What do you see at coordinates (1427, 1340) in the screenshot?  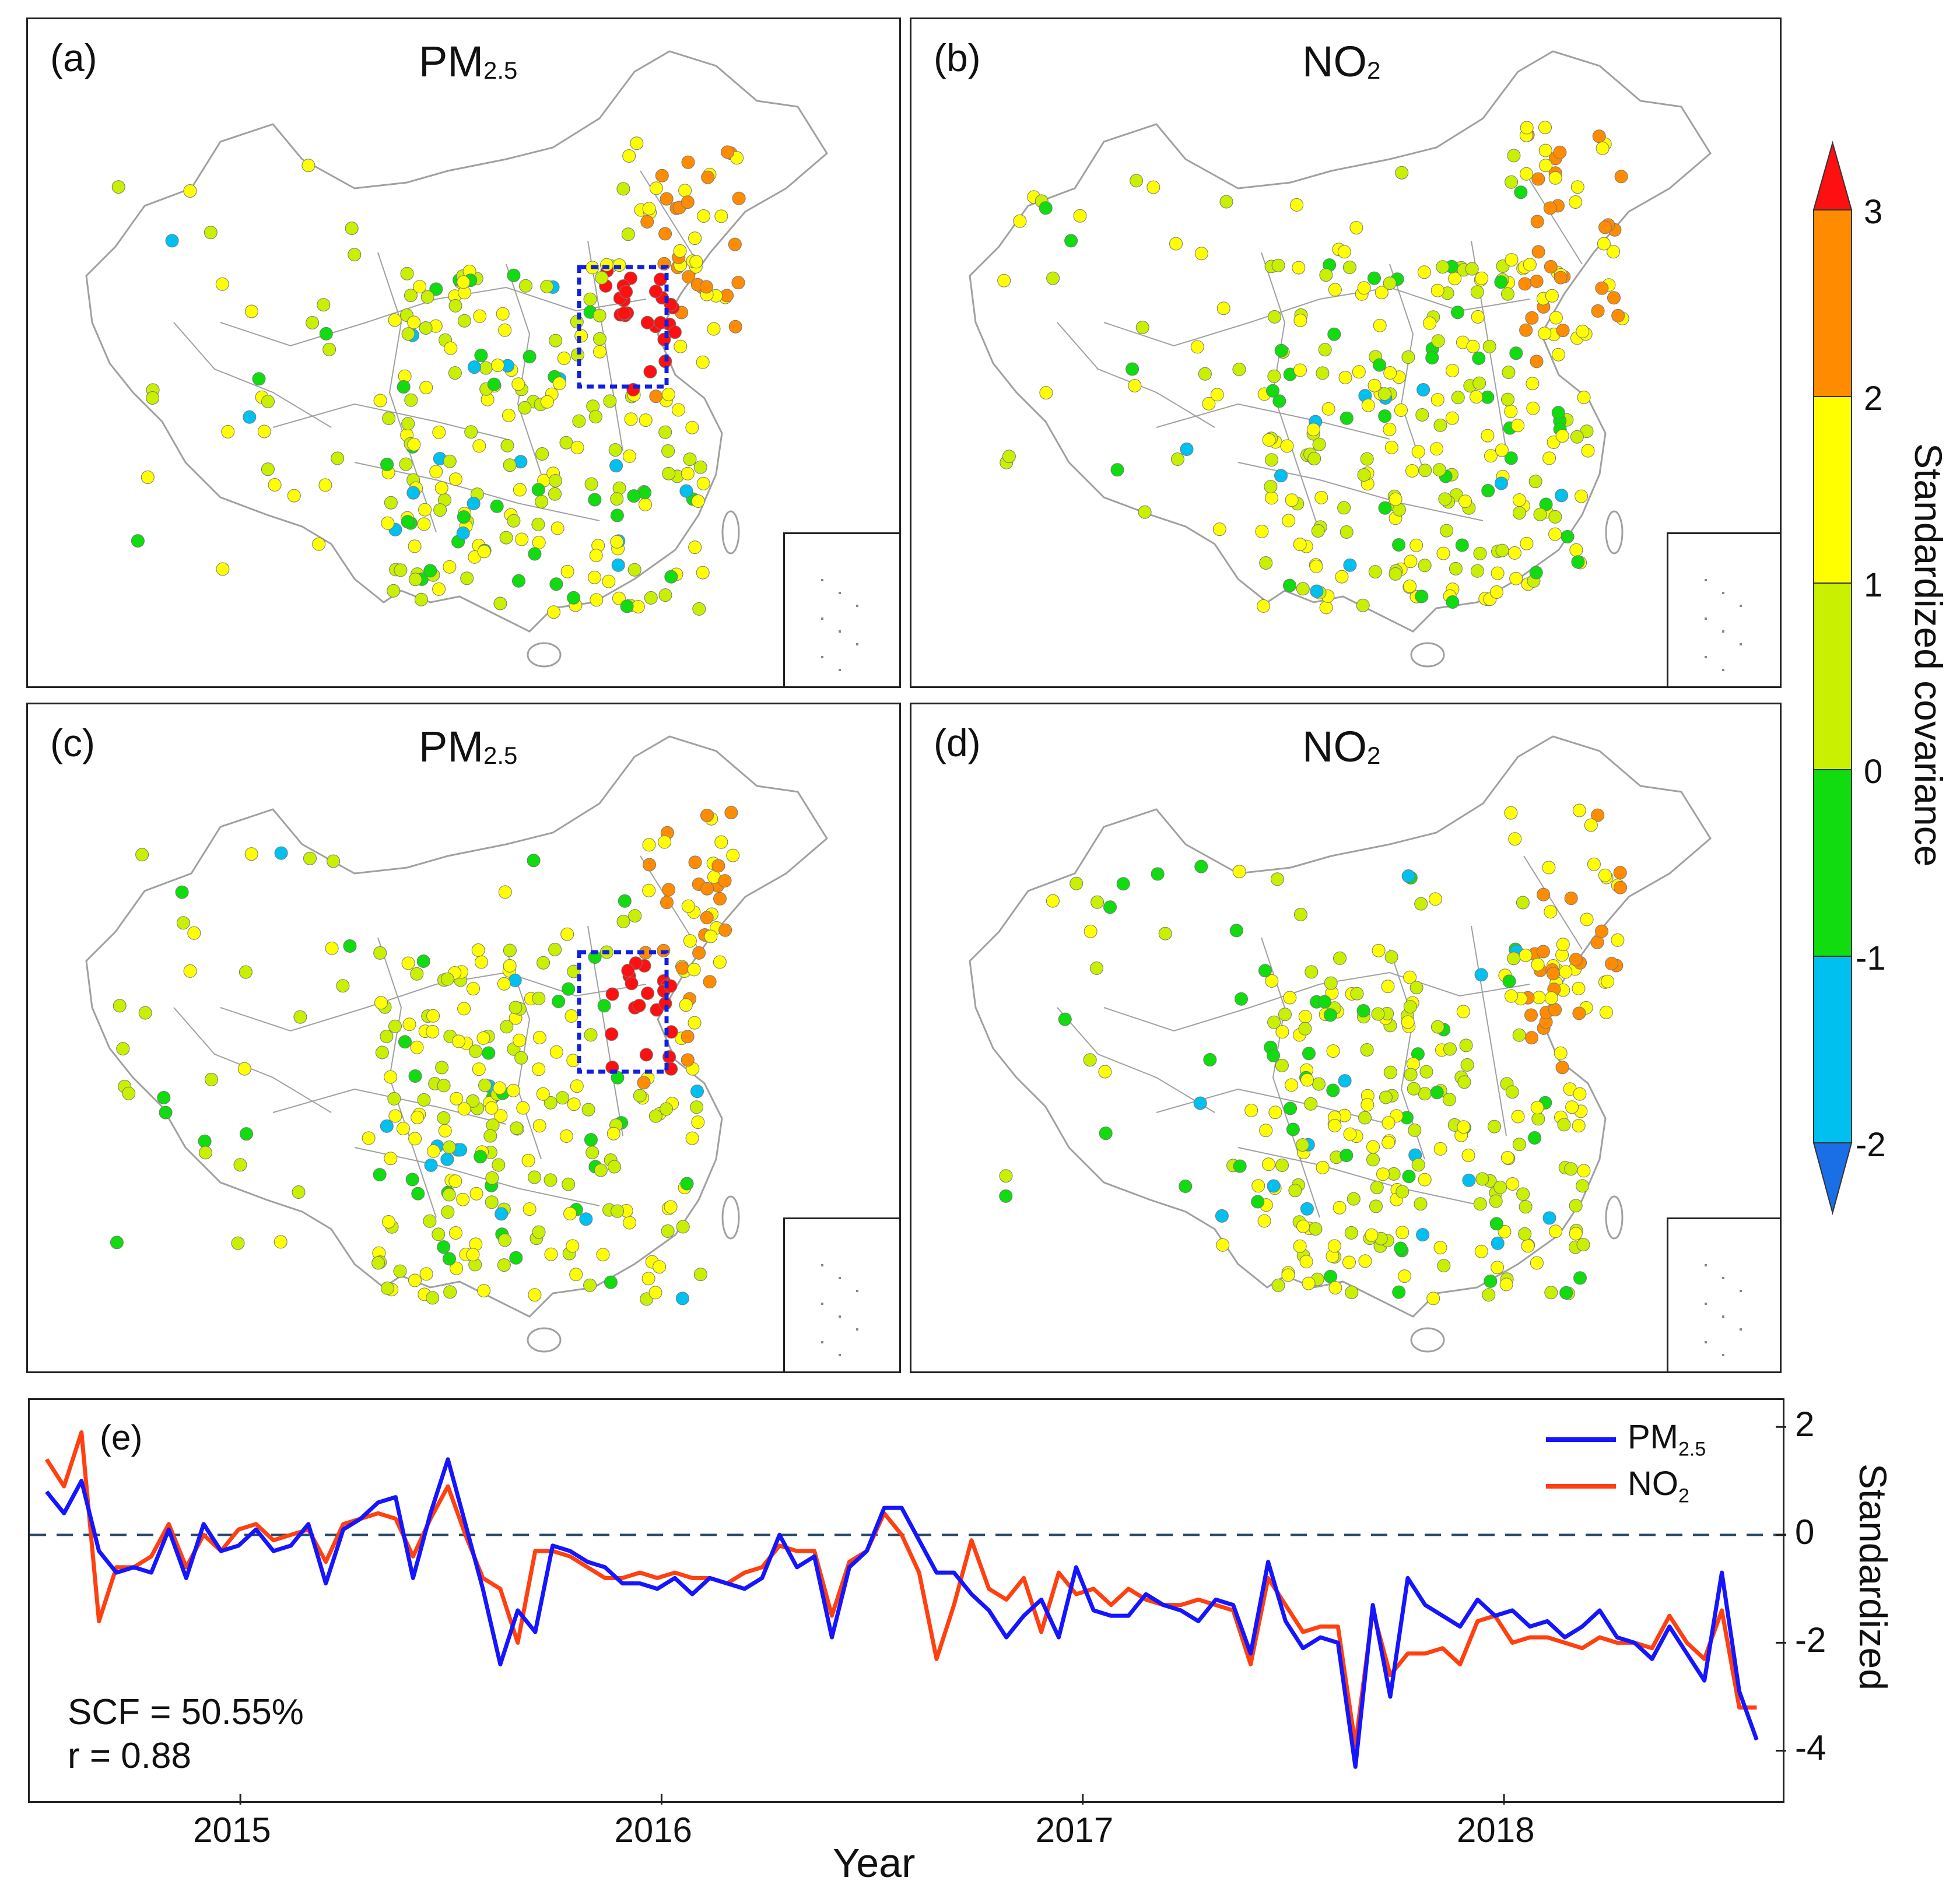 I see `hainan-outline` at bounding box center [1427, 1340].